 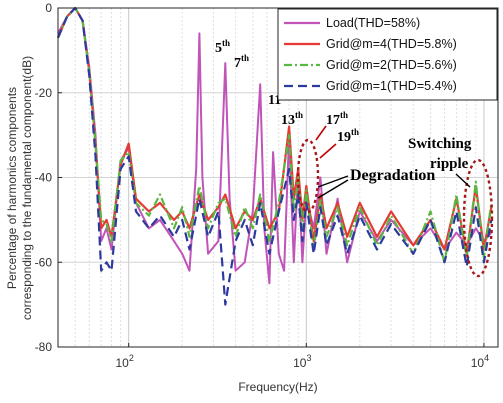 What do you see at coordinates (337, 119) in the screenshot?
I see `harmonic-17-label: 17th` at bounding box center [337, 119].